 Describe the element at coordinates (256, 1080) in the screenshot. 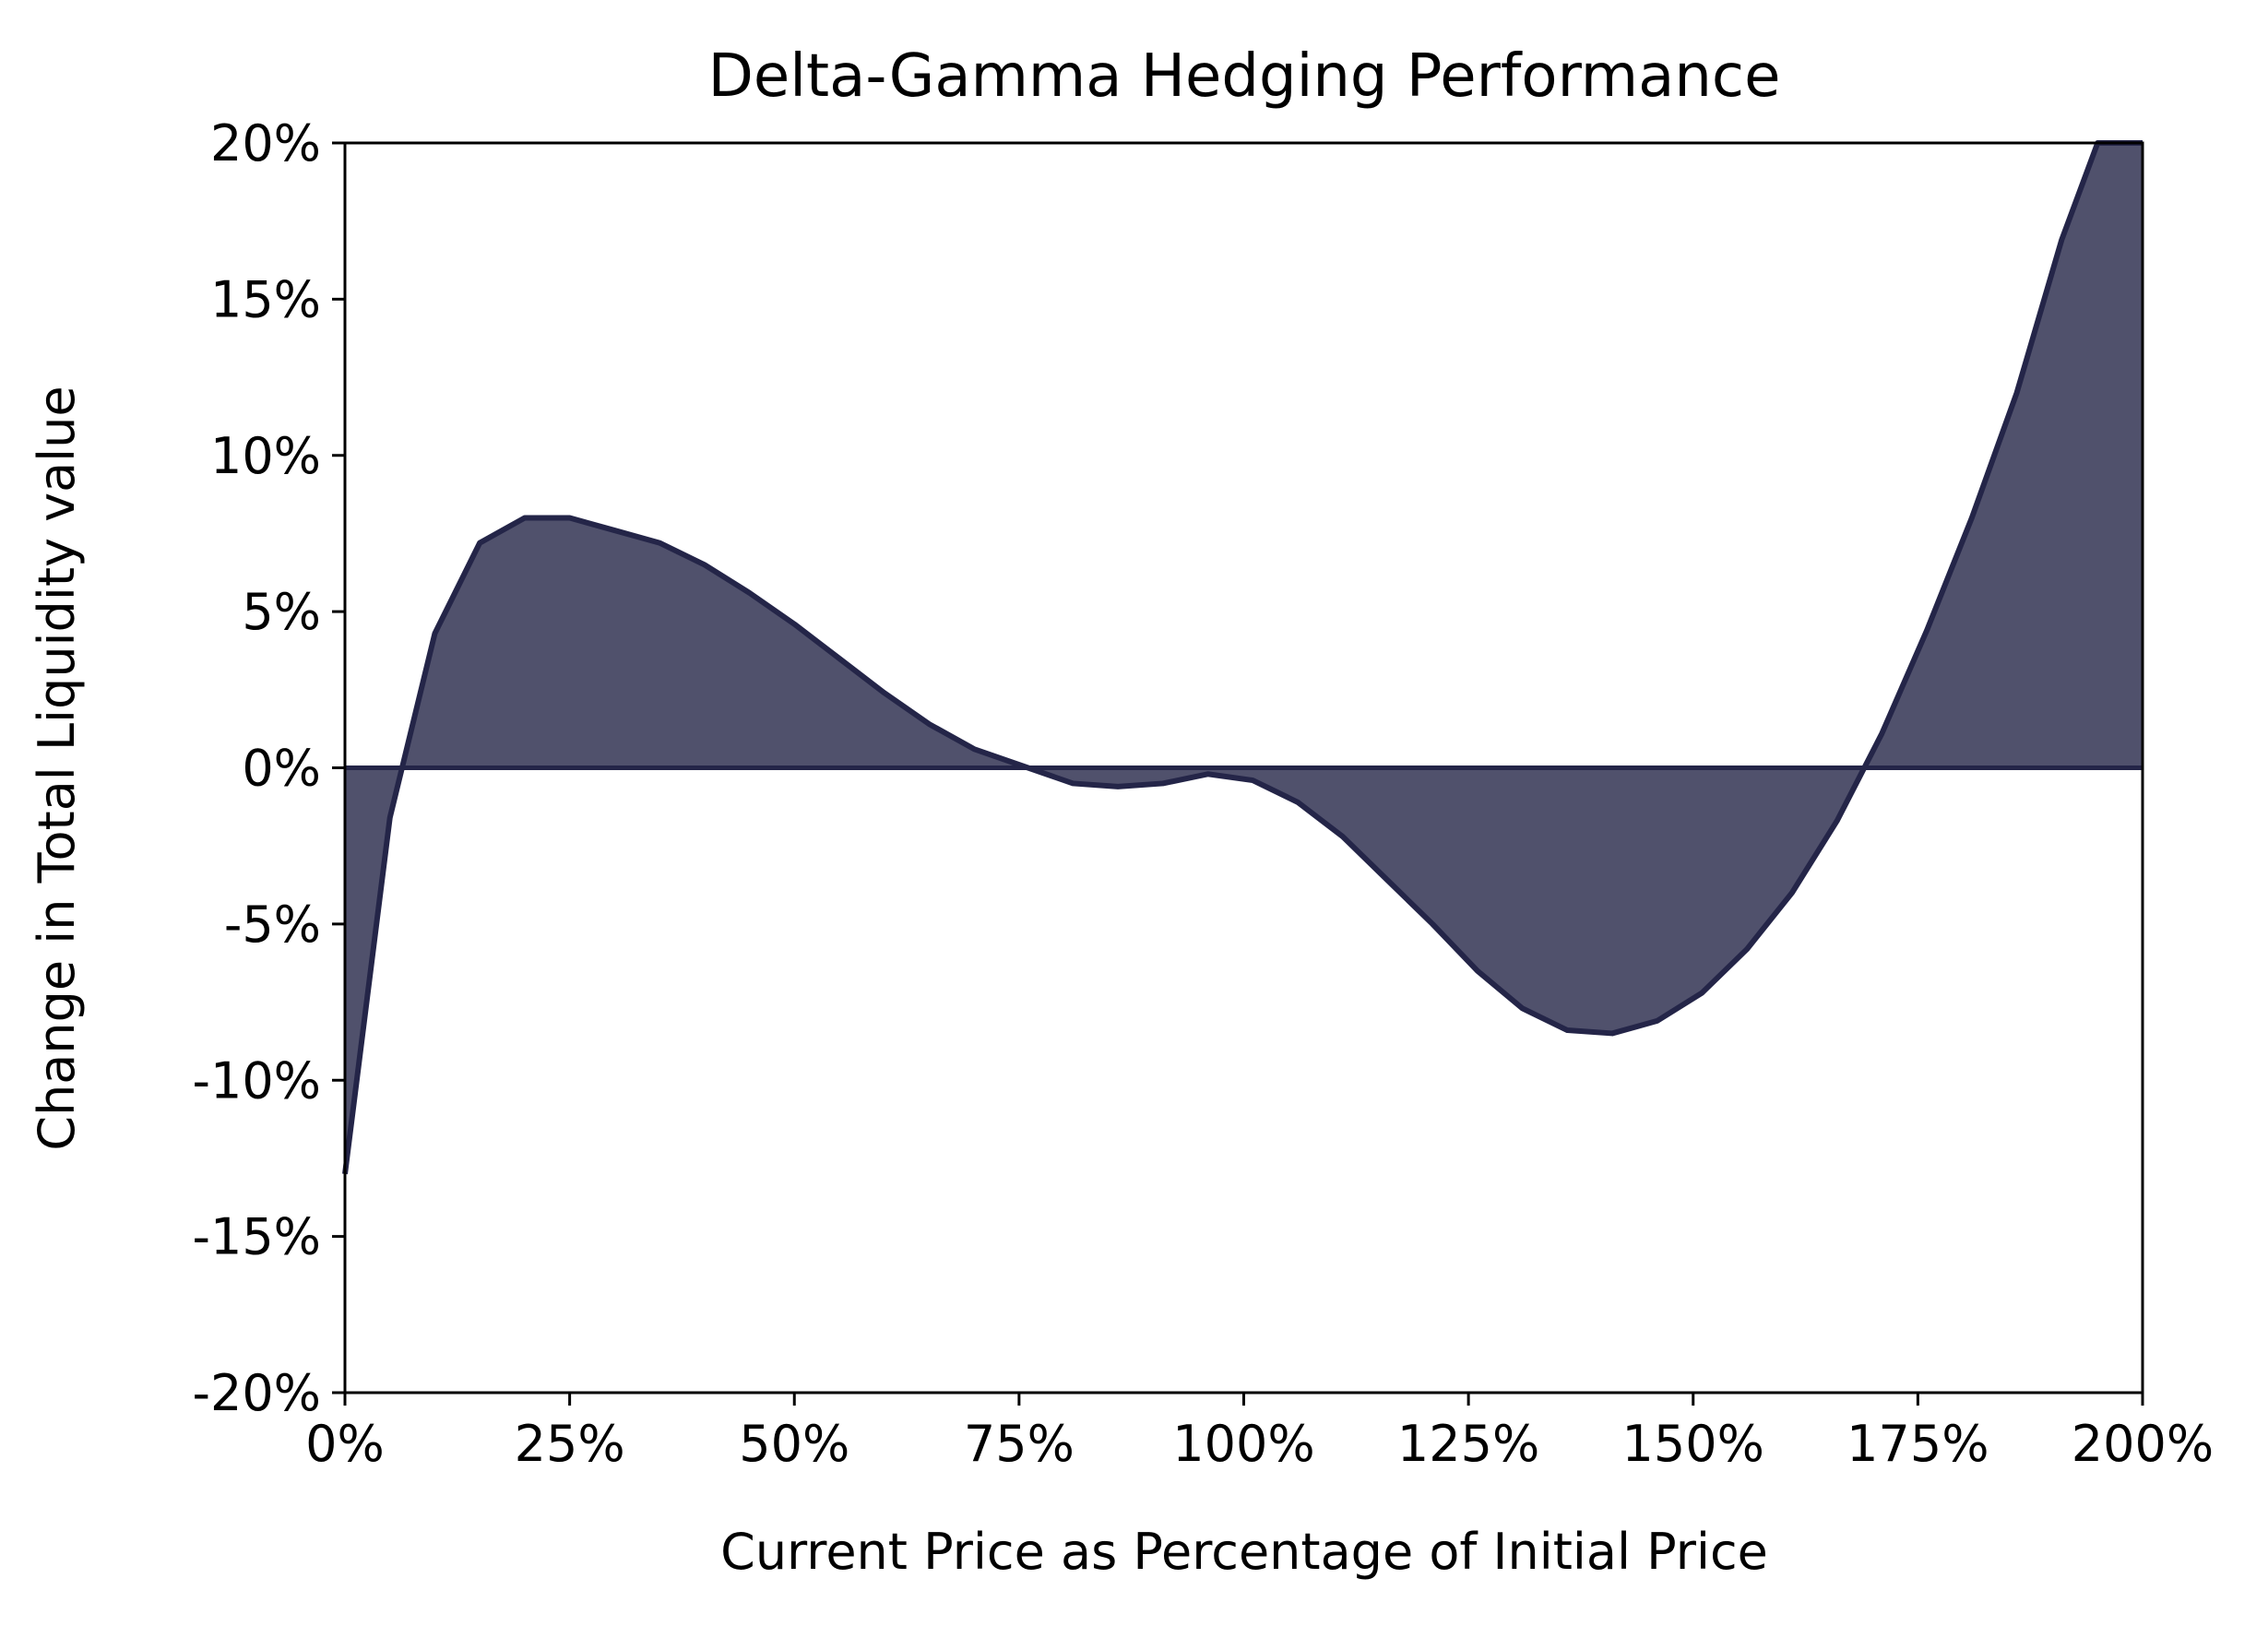

I see `y-tick-label: -10%` at that location.